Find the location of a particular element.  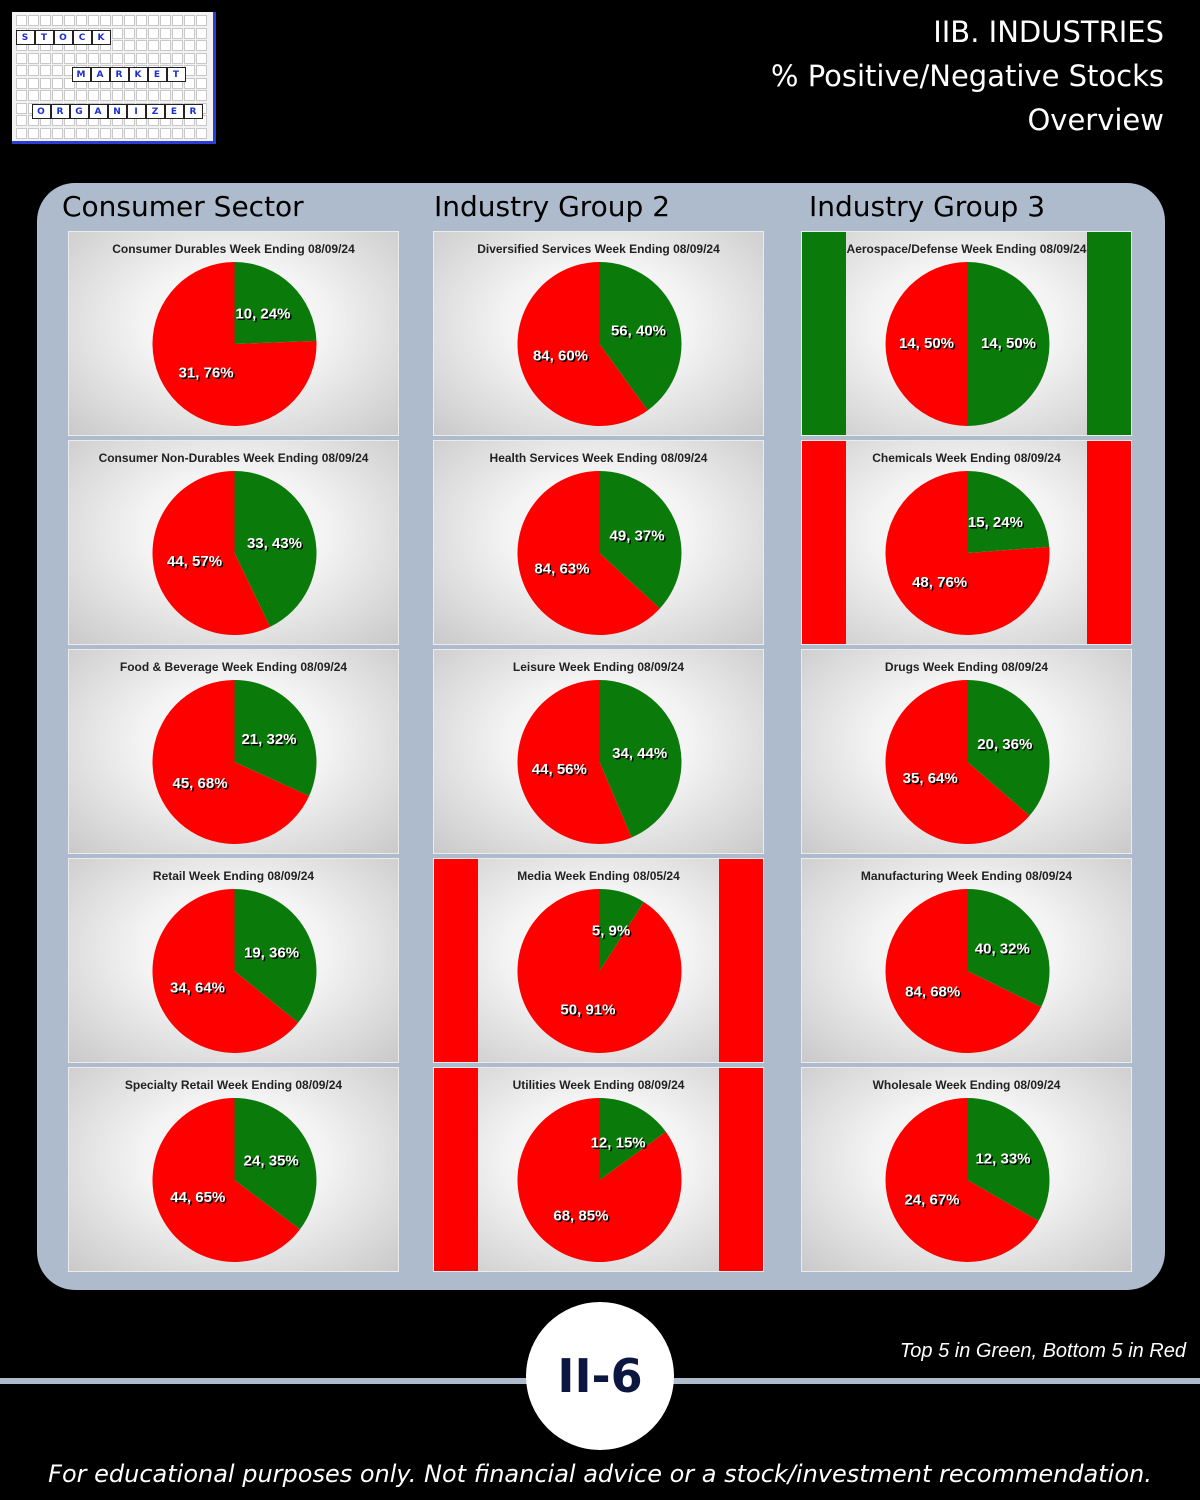

pie-label-negative: 31, 76% is located at coordinates (206, 373).